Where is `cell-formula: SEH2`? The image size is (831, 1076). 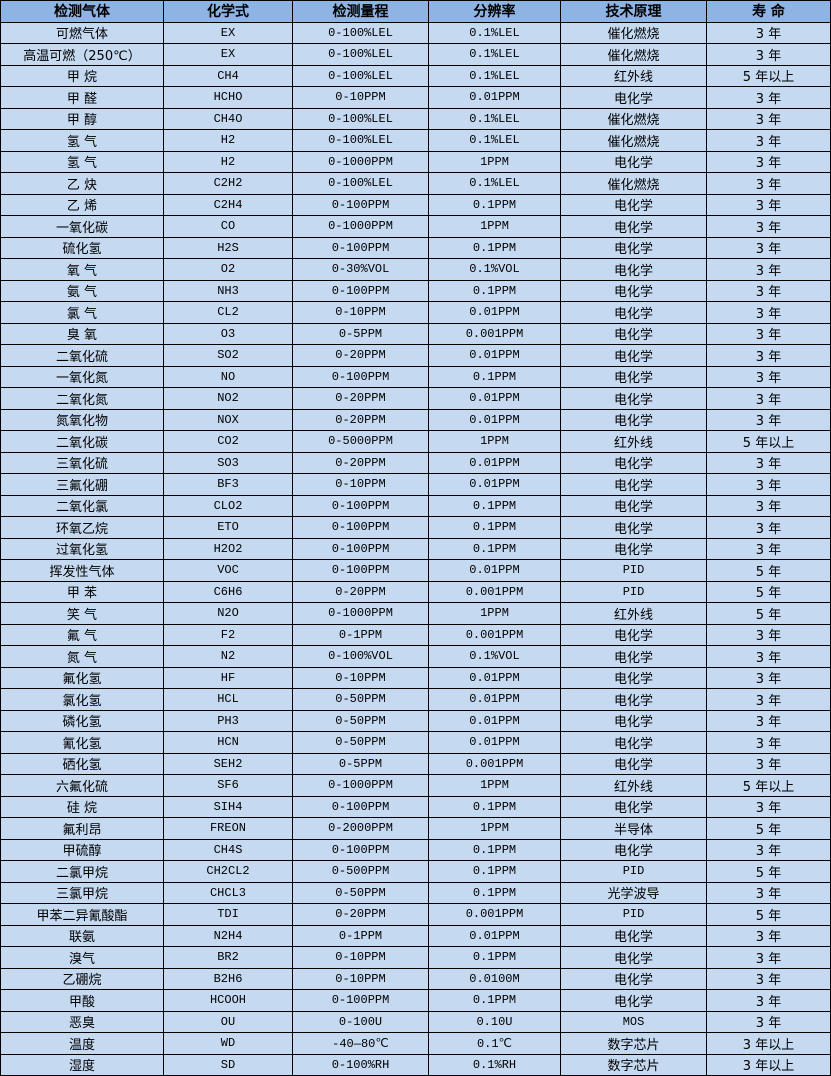
cell-formula: SEH2 is located at coordinates (228, 763).